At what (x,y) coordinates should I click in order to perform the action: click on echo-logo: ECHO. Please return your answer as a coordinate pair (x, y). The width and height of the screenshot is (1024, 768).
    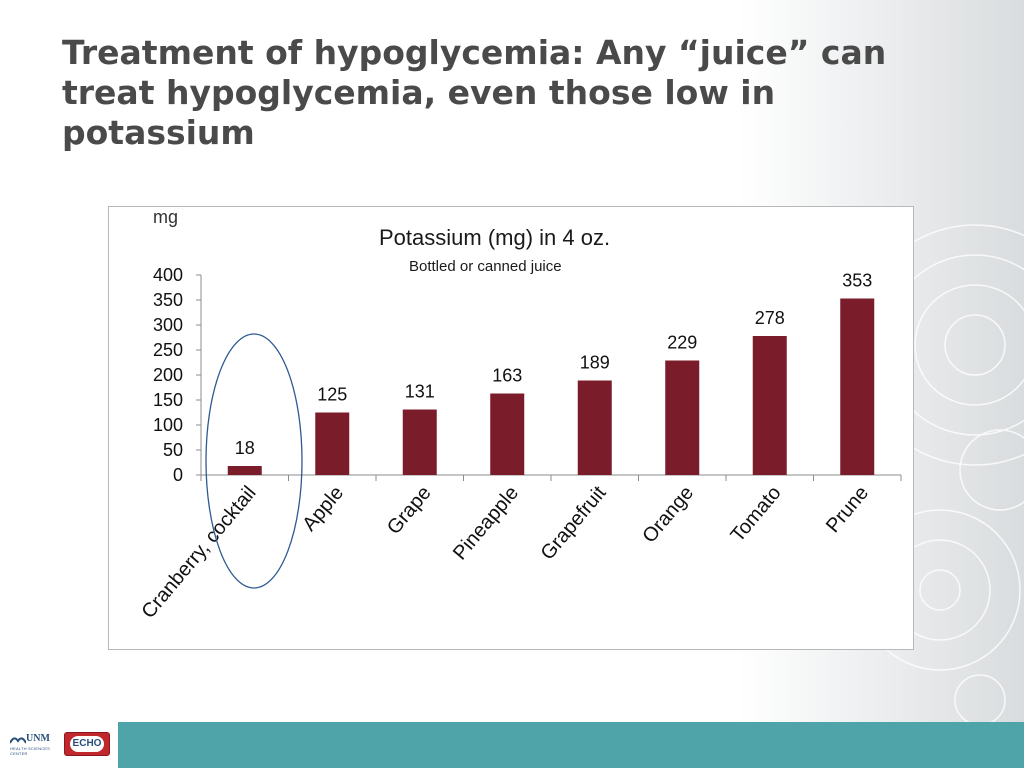
    Looking at the image, I should click on (87, 744).